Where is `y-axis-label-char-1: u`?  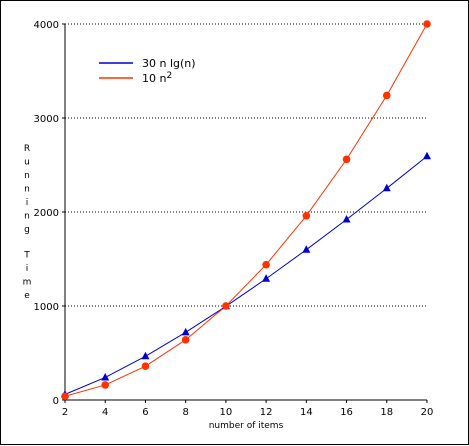 y-axis-label-char-1: u is located at coordinates (27, 163).